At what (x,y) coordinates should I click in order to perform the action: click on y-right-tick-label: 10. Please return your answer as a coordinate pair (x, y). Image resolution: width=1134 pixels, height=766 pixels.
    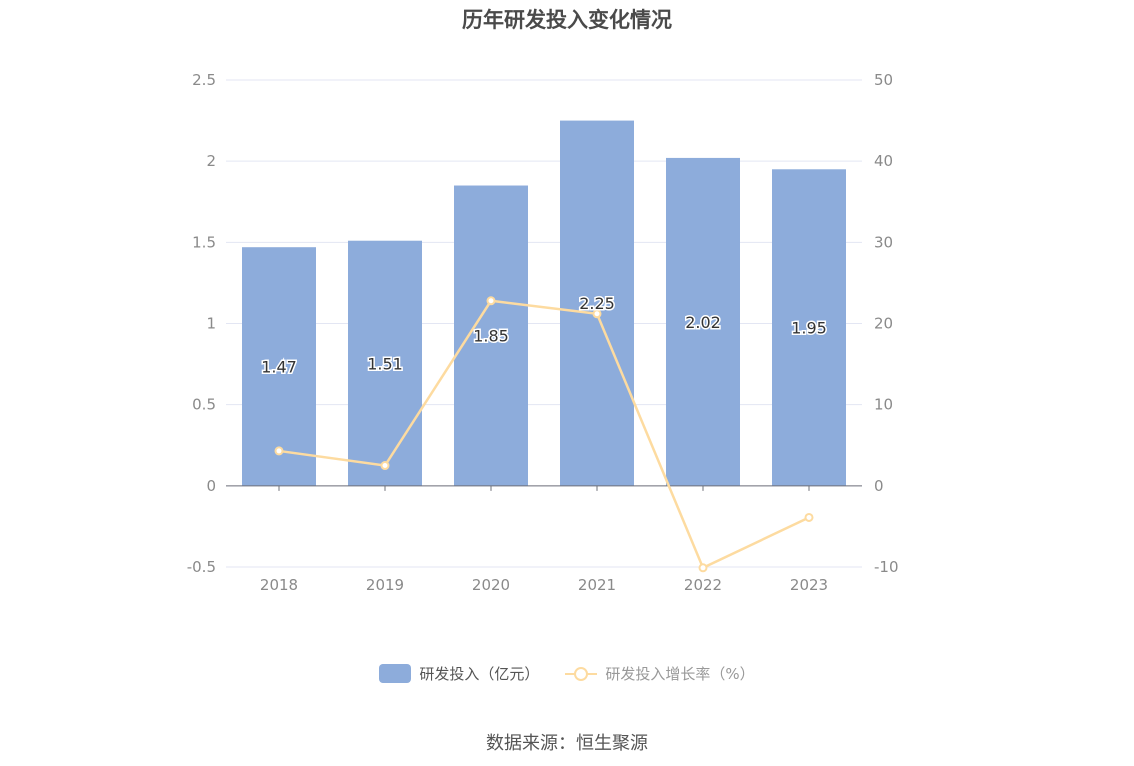
    Looking at the image, I should click on (883, 405).